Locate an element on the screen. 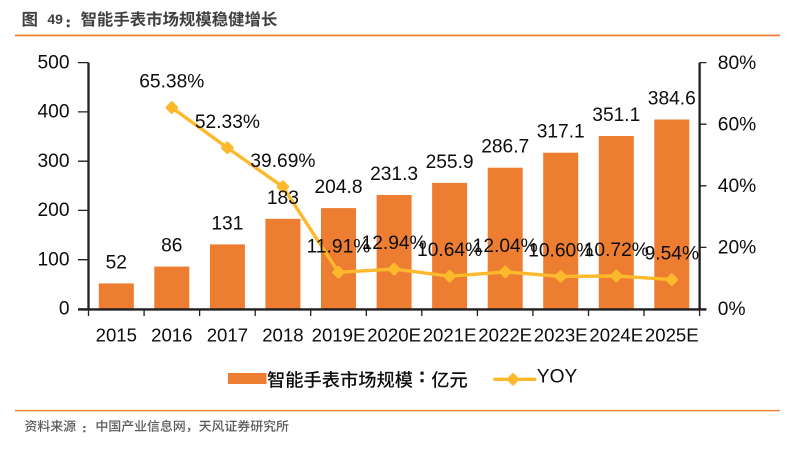 This screenshot has width=790, height=455. svg-text: 2015 is located at coordinates (116, 334).